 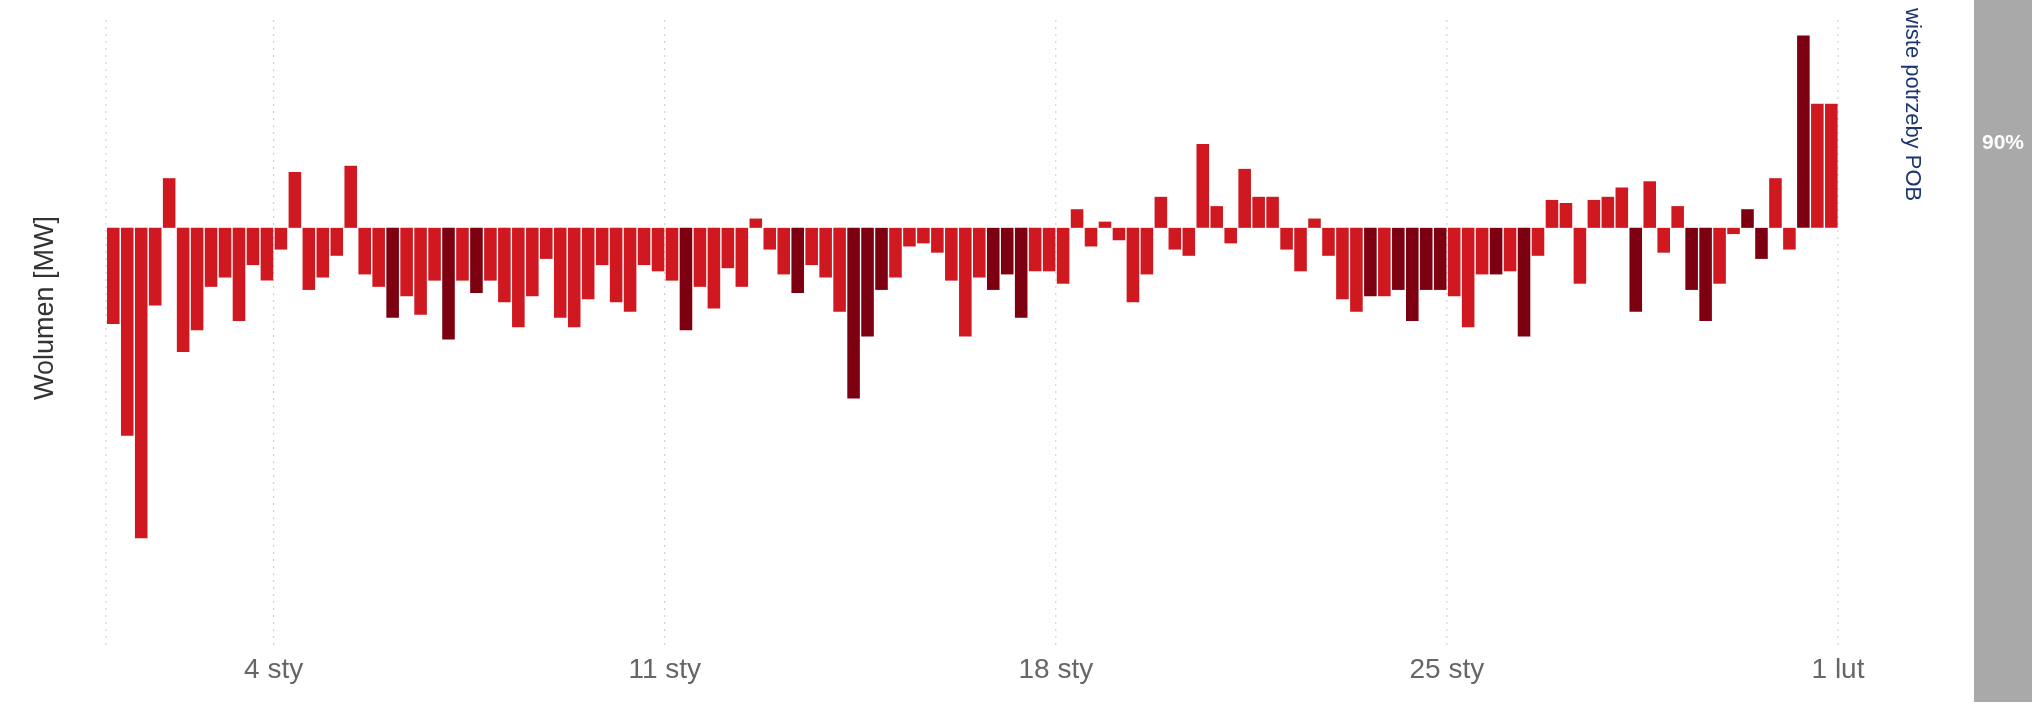 What do you see at coordinates (1838, 668) in the screenshot?
I see `x-tick-label: 1 lut` at bounding box center [1838, 668].